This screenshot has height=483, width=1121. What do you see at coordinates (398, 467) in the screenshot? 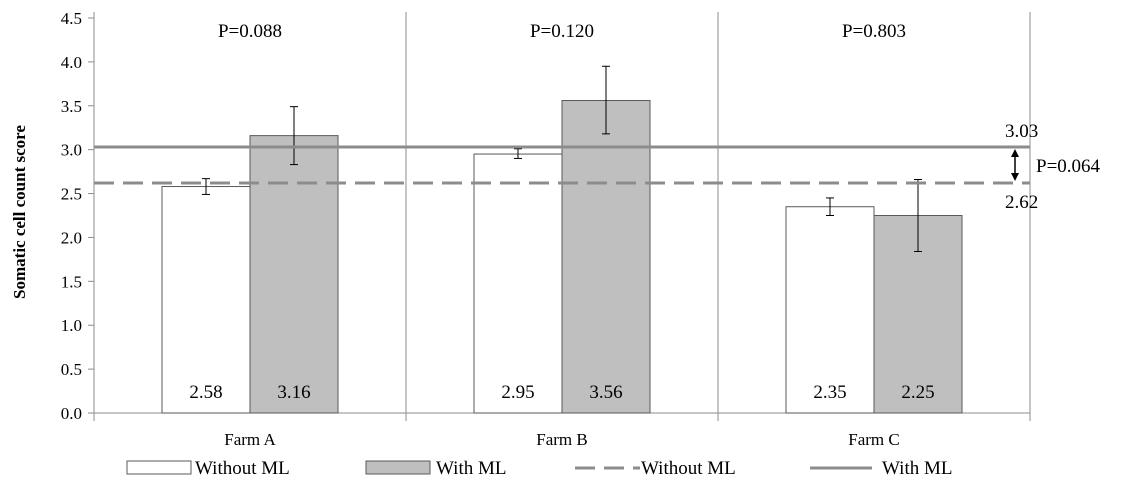
I see `legend-swatch-with-ml-bar` at bounding box center [398, 467].